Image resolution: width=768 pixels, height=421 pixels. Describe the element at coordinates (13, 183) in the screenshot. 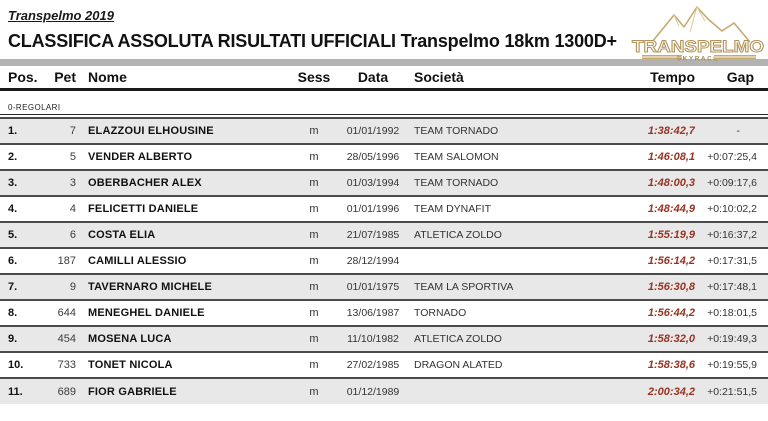

I see `cell-pos: 3.` at that location.